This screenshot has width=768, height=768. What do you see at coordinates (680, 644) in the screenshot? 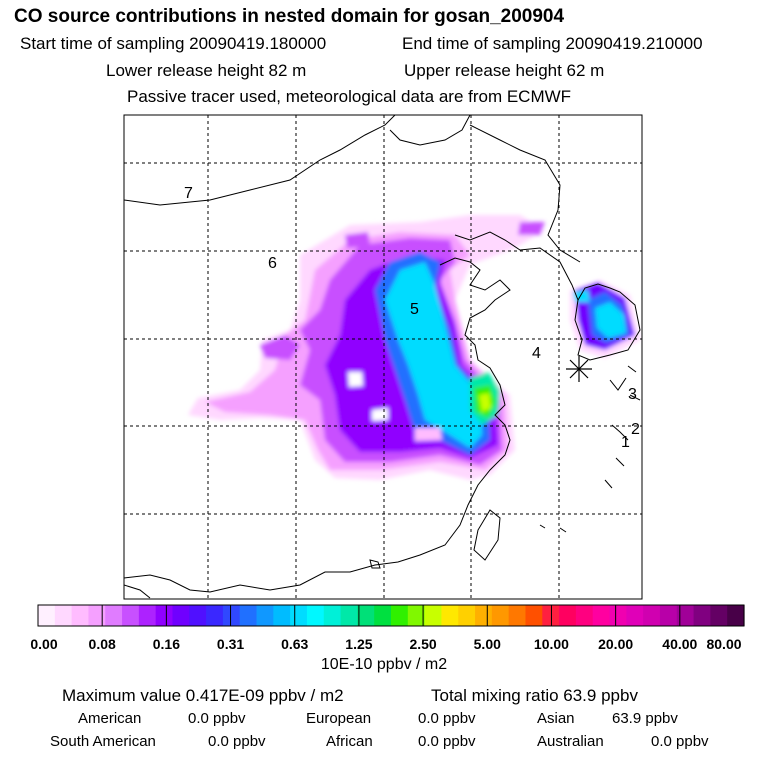
I see `colorbar-tick-label: 40.00` at bounding box center [680, 644].